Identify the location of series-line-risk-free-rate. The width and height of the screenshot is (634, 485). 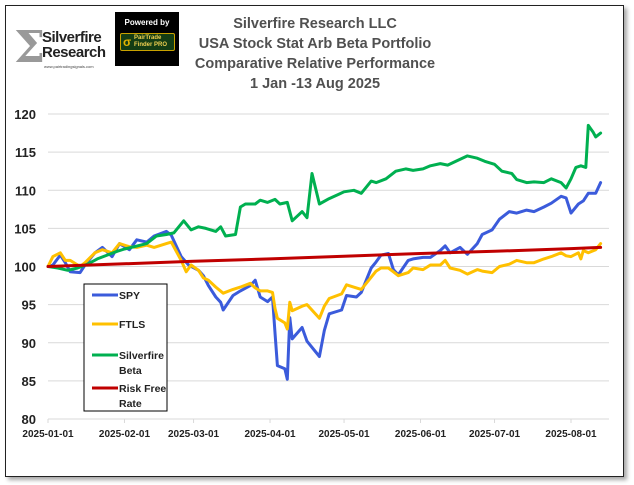
(324, 256).